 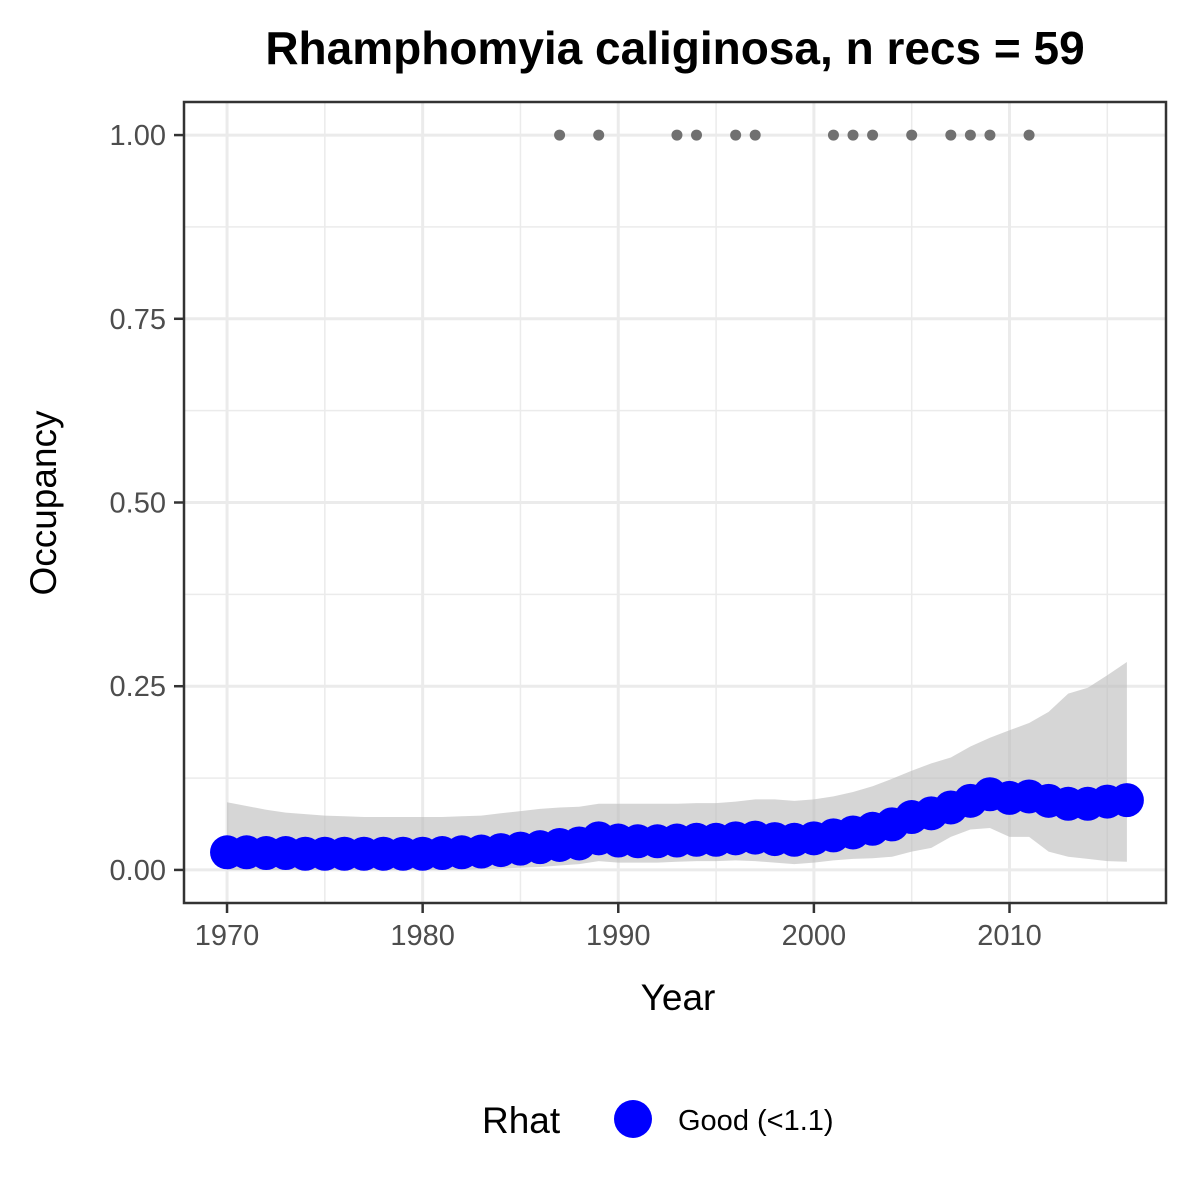 I want to click on record-point-1989, so click(x=599, y=135).